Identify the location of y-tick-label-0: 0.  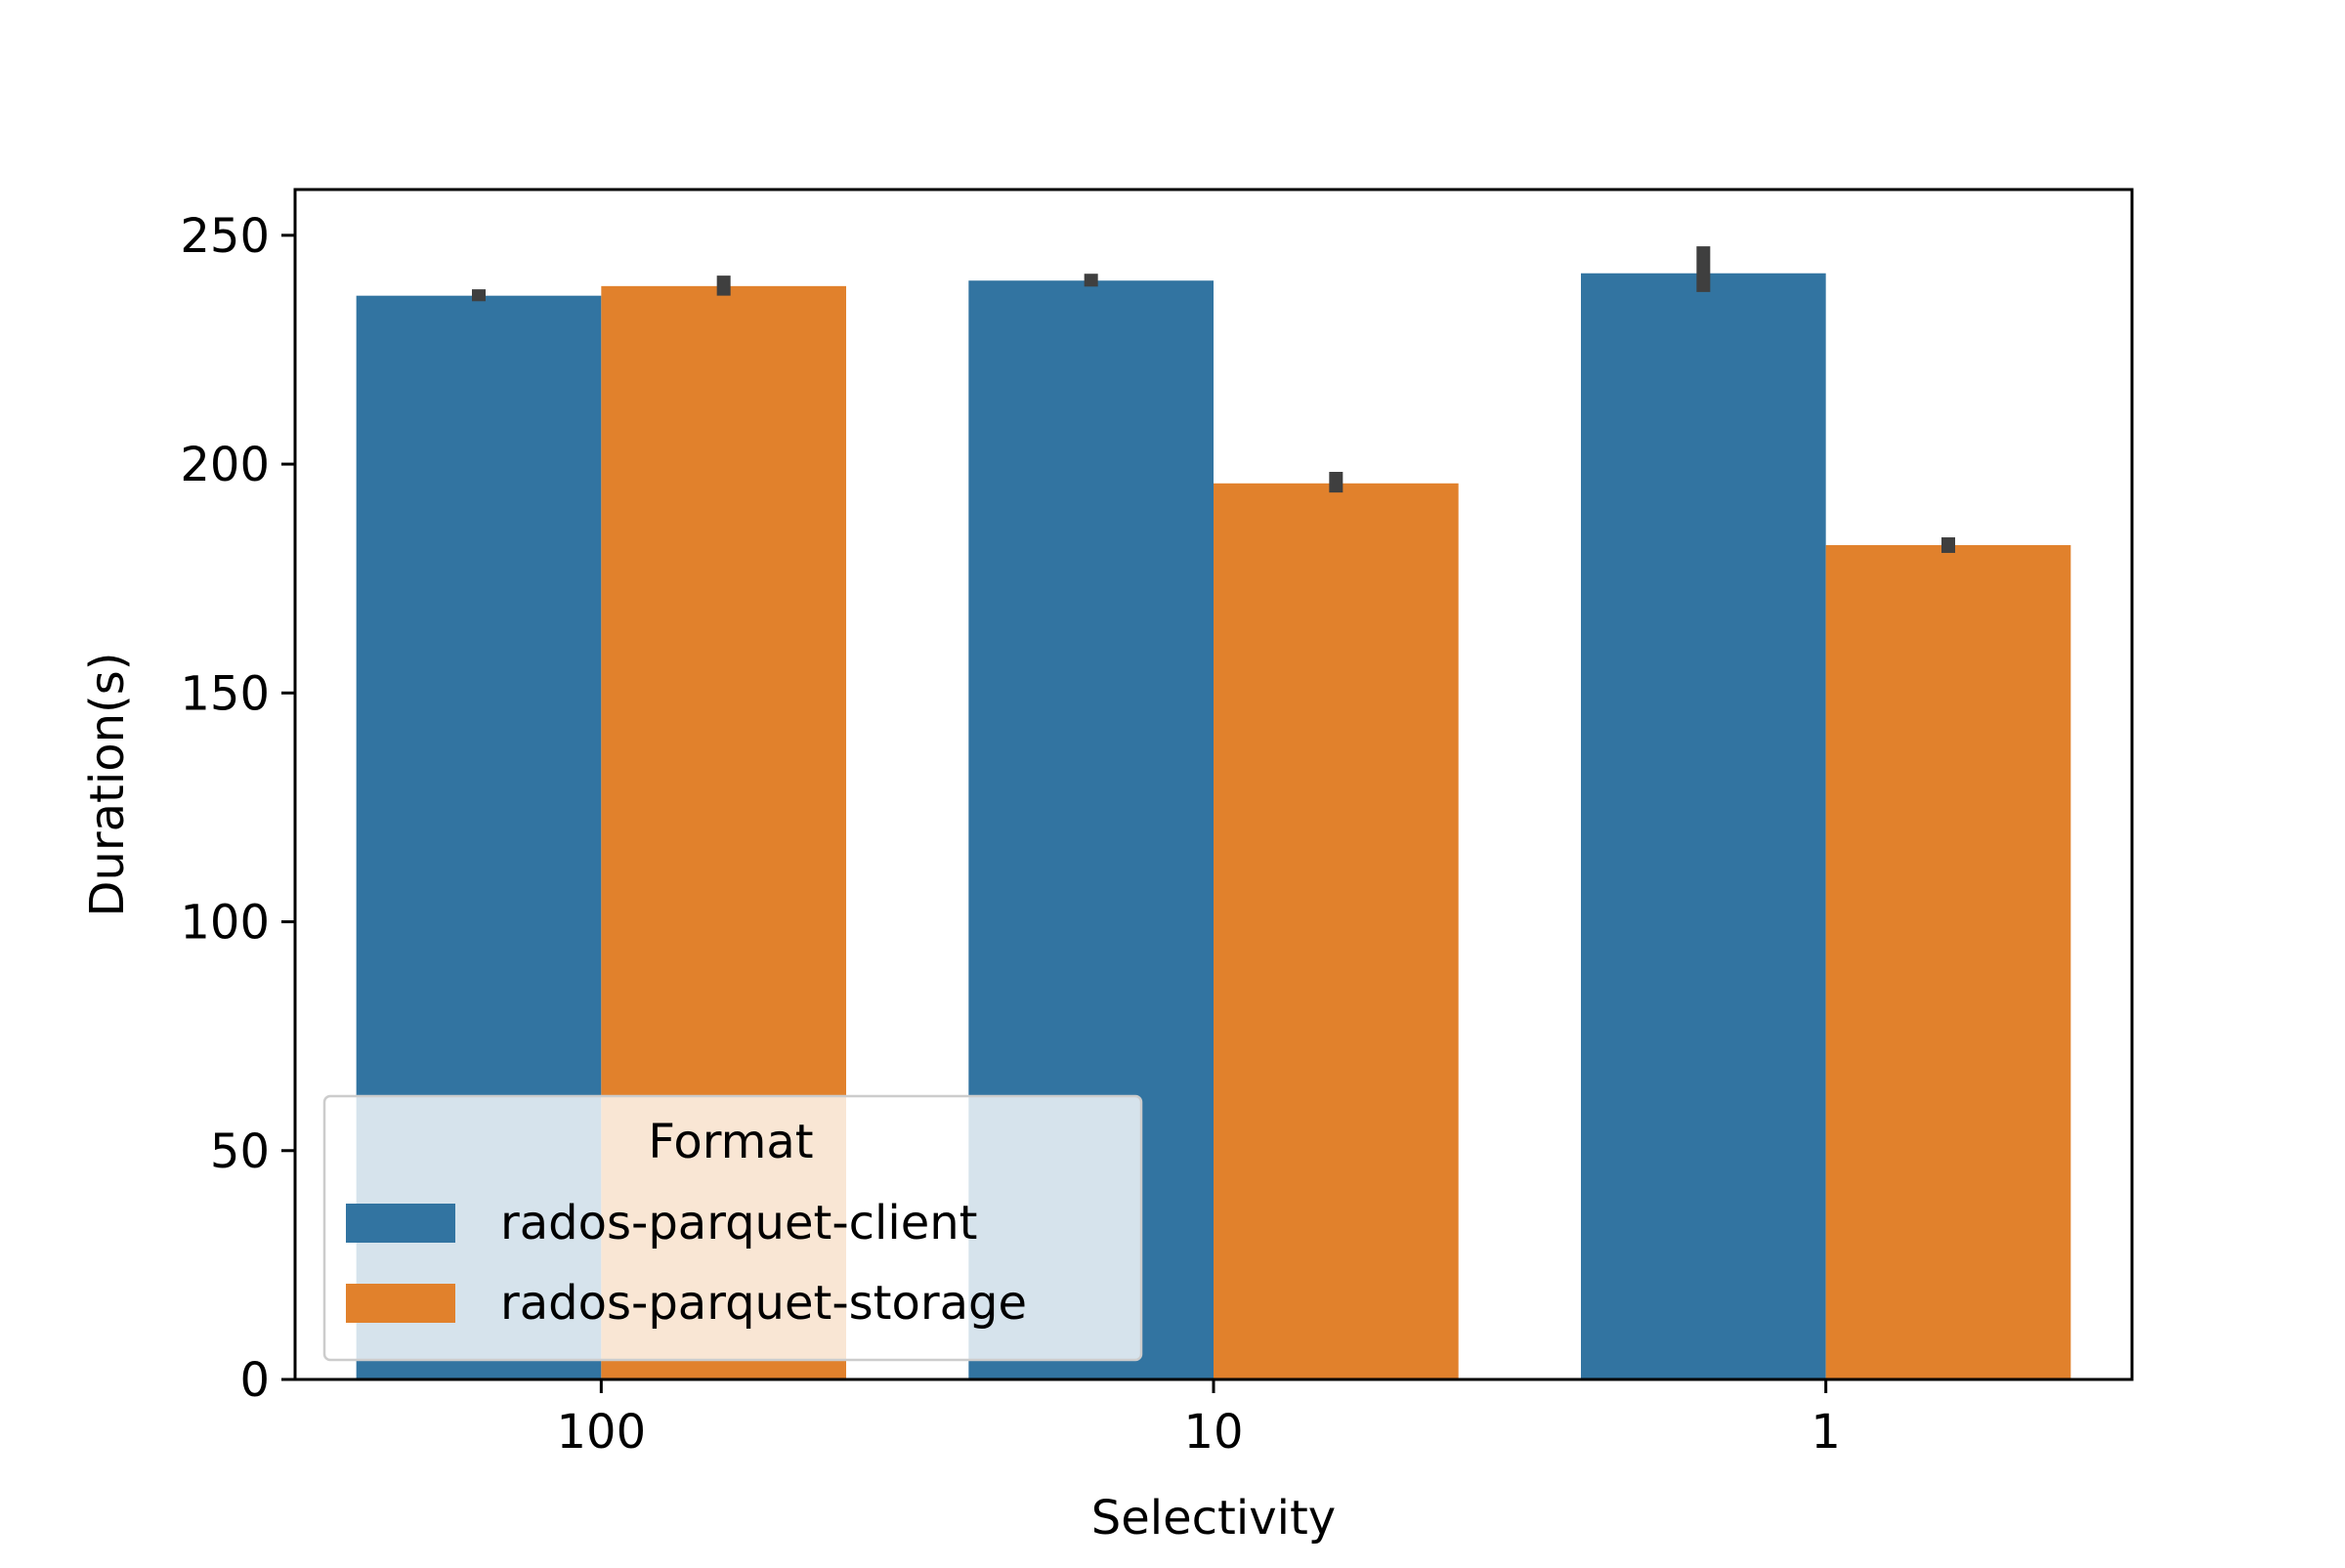
(254, 1380).